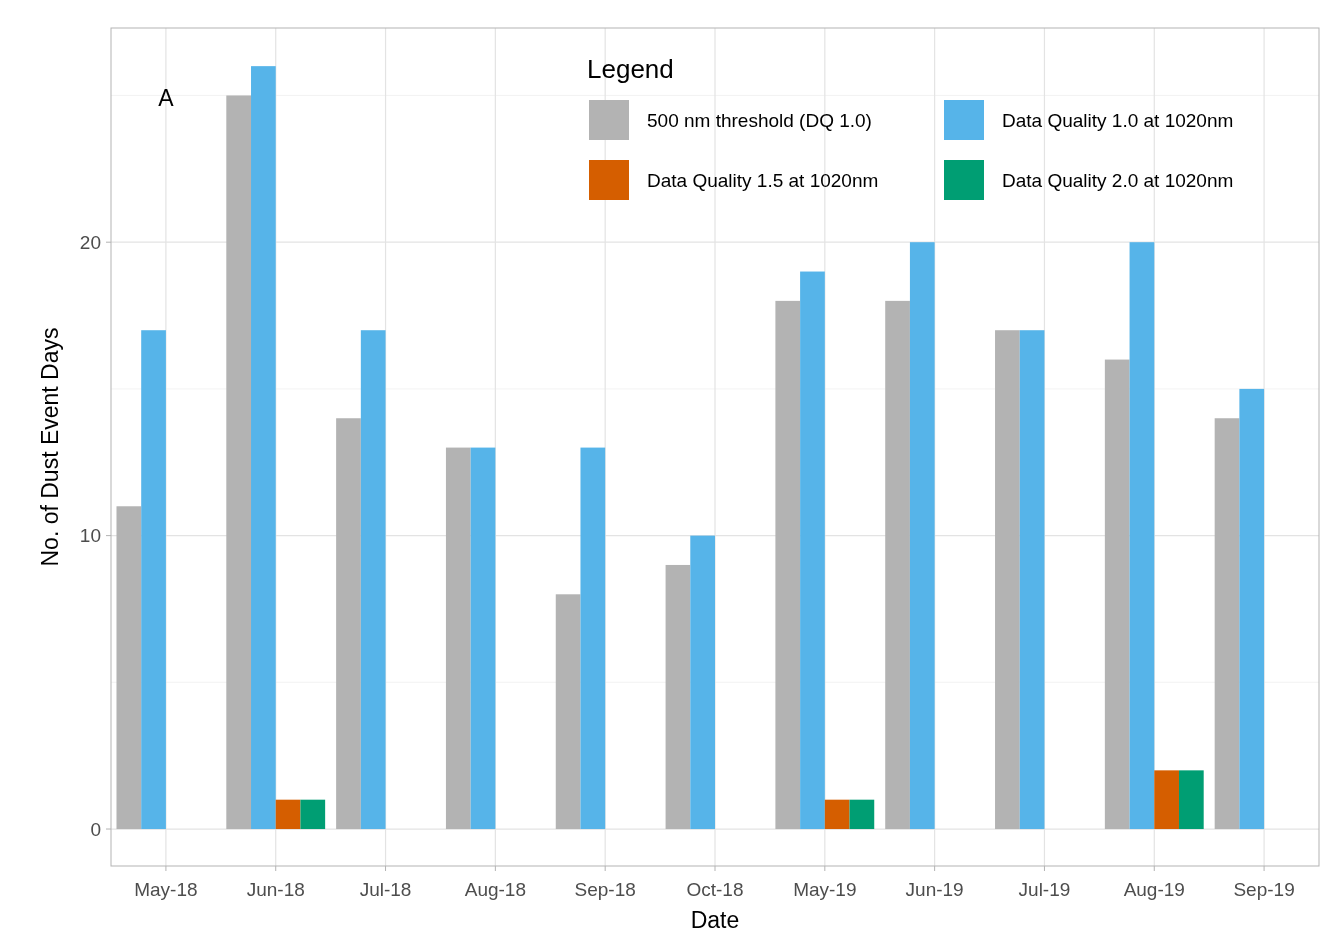 The width and height of the screenshot is (1324, 935). Describe the element at coordinates (605, 889) in the screenshot. I see `x-tick-label: Sep-18` at that location.